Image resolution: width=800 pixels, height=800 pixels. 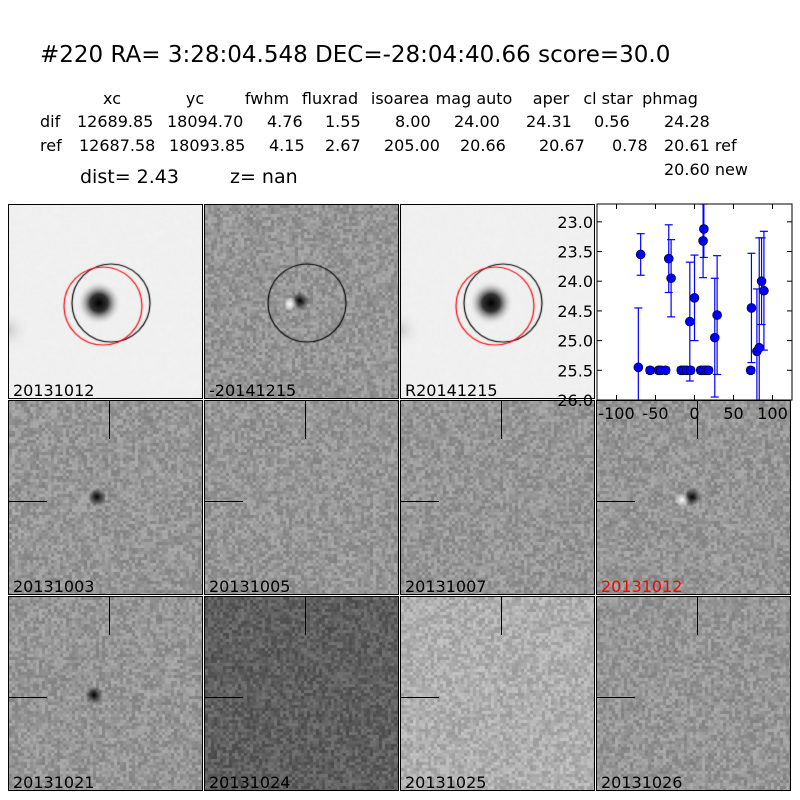 What do you see at coordinates (670, 98) in the screenshot?
I see `column-header: phmag` at bounding box center [670, 98].